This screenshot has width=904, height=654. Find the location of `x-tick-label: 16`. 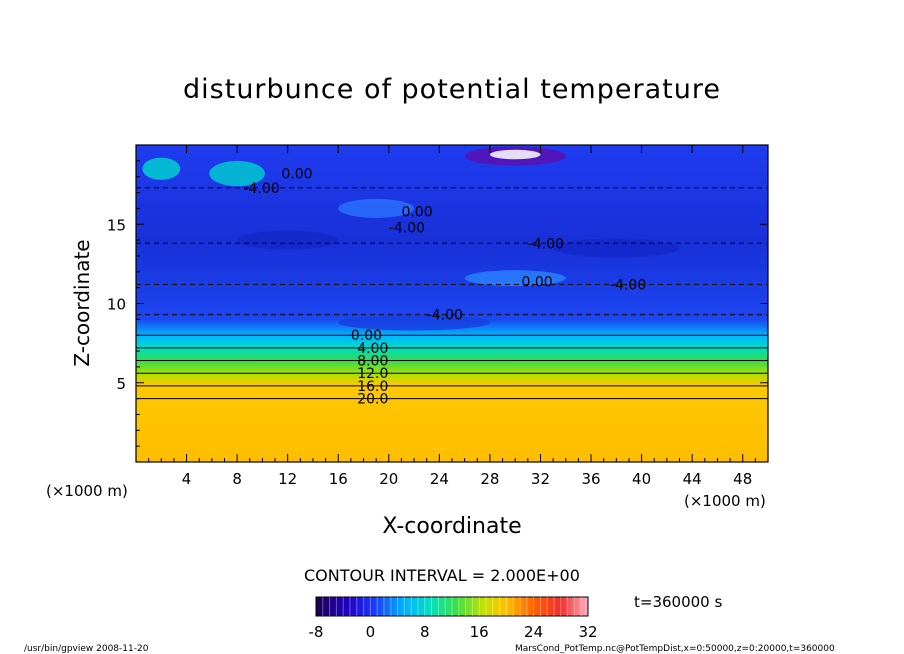

x-tick-label: 16 is located at coordinates (338, 479).